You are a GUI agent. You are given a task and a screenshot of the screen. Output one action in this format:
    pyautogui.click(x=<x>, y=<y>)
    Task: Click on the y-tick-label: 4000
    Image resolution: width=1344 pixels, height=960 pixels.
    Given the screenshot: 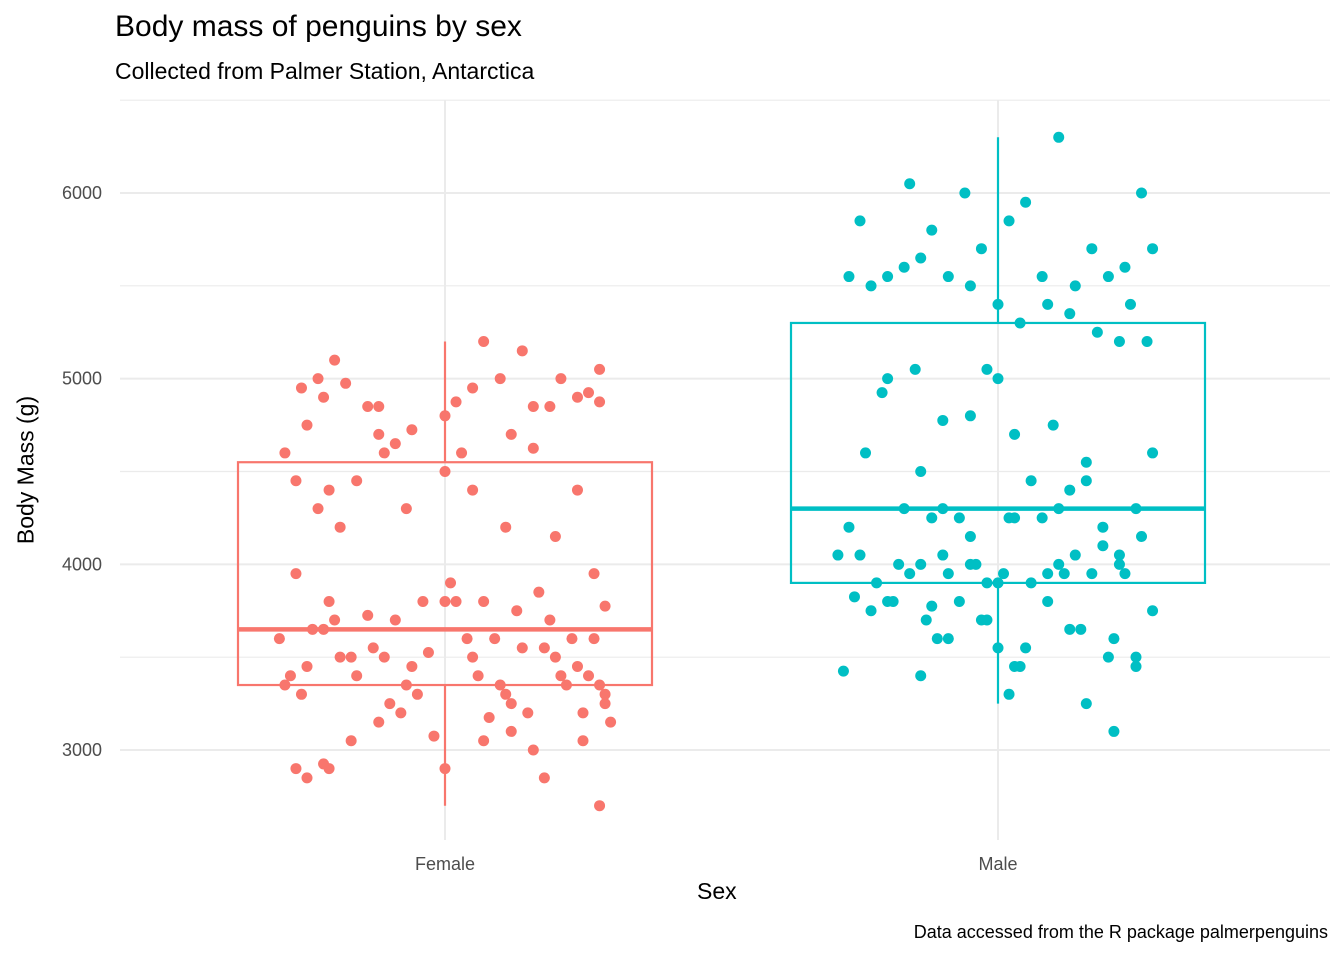 What is the action you would take?
    pyautogui.click(x=82, y=564)
    